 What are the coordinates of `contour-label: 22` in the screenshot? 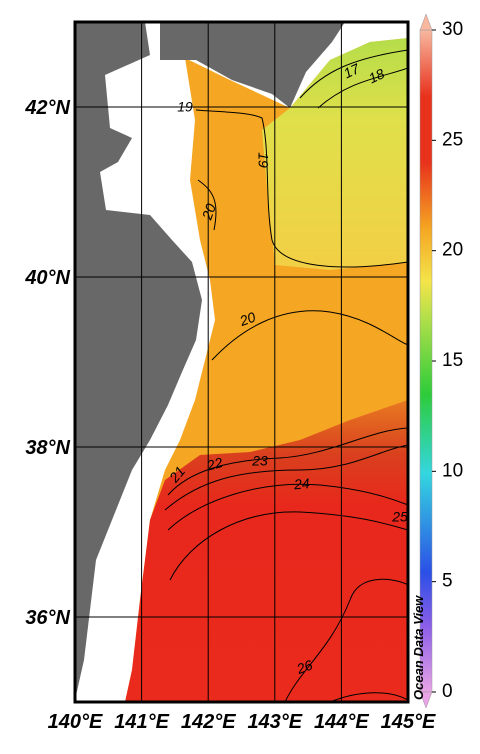 It's located at (214, 464).